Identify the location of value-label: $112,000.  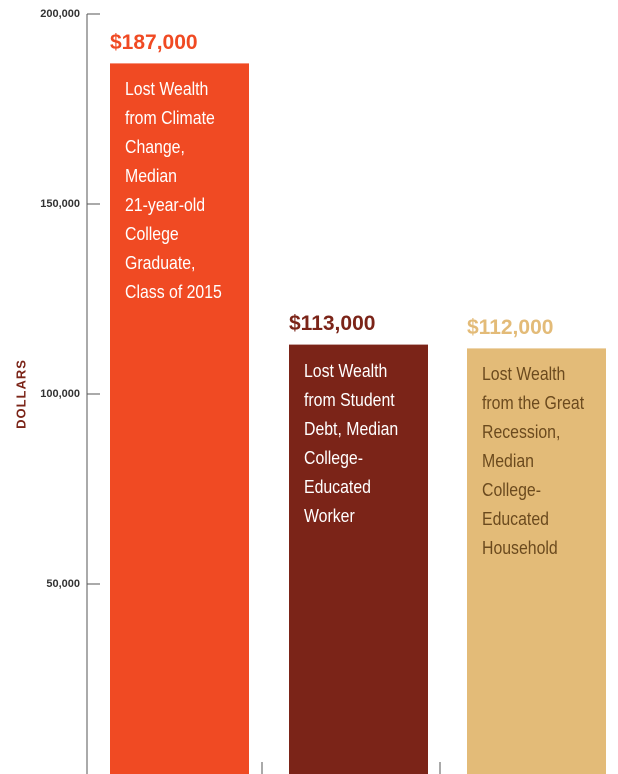
(510, 327).